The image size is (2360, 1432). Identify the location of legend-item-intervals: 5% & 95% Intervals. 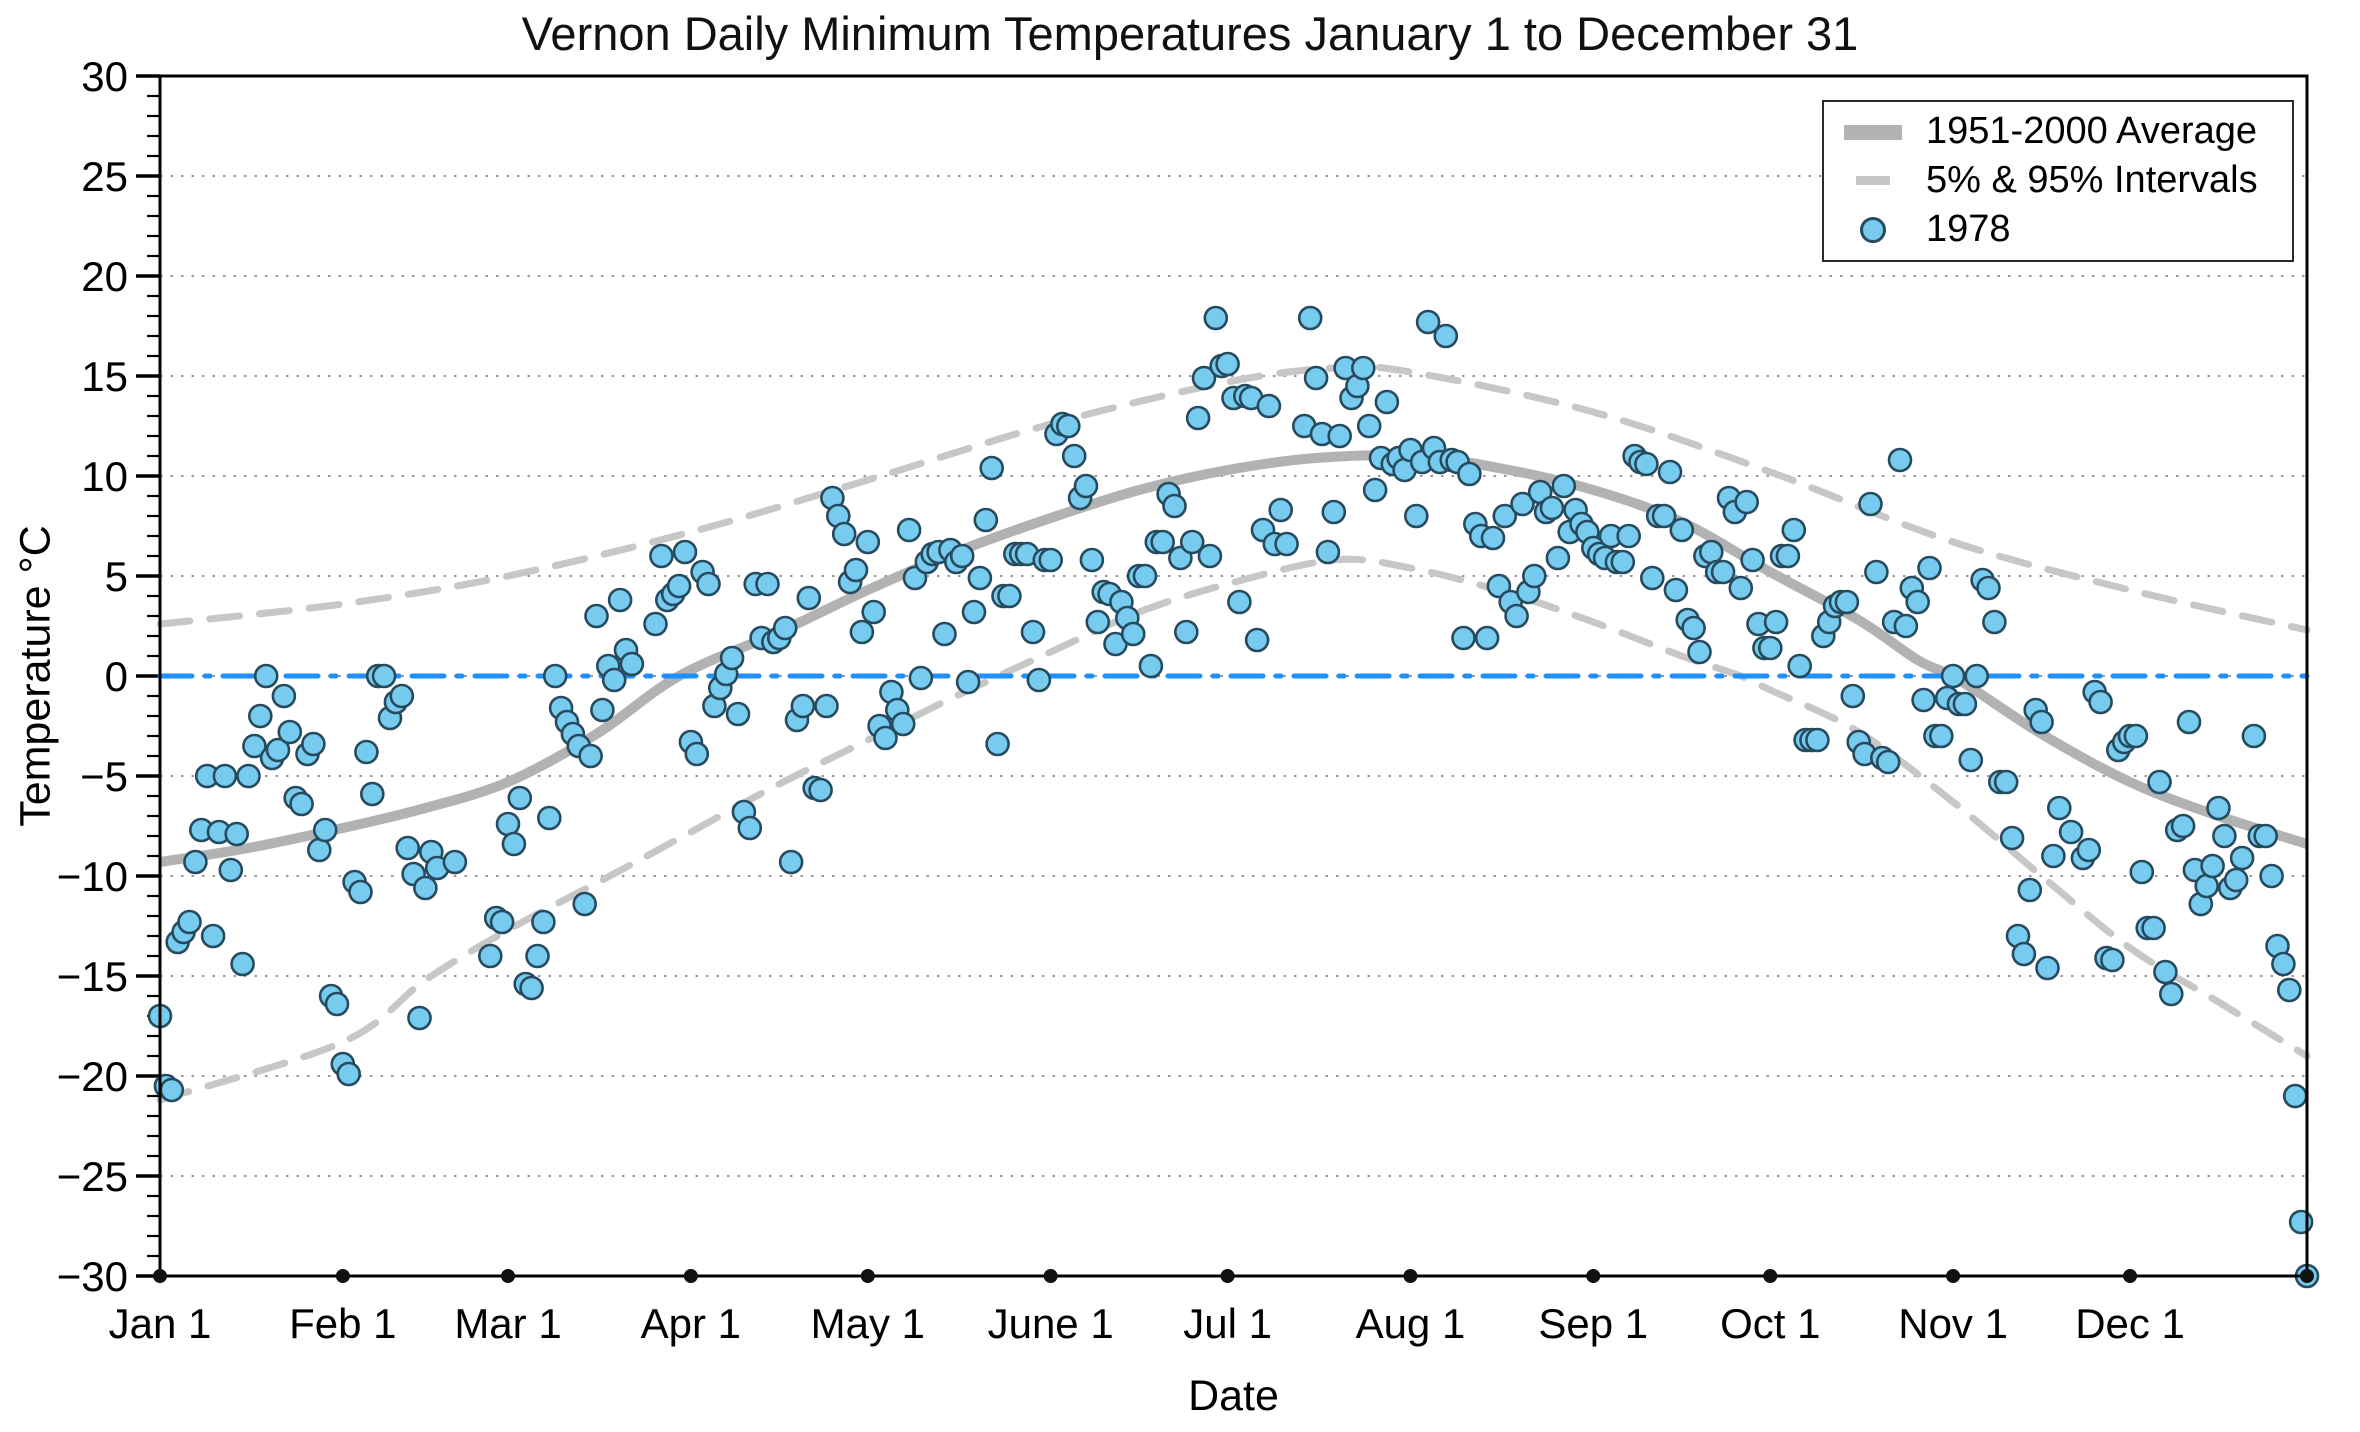
(2067, 180).